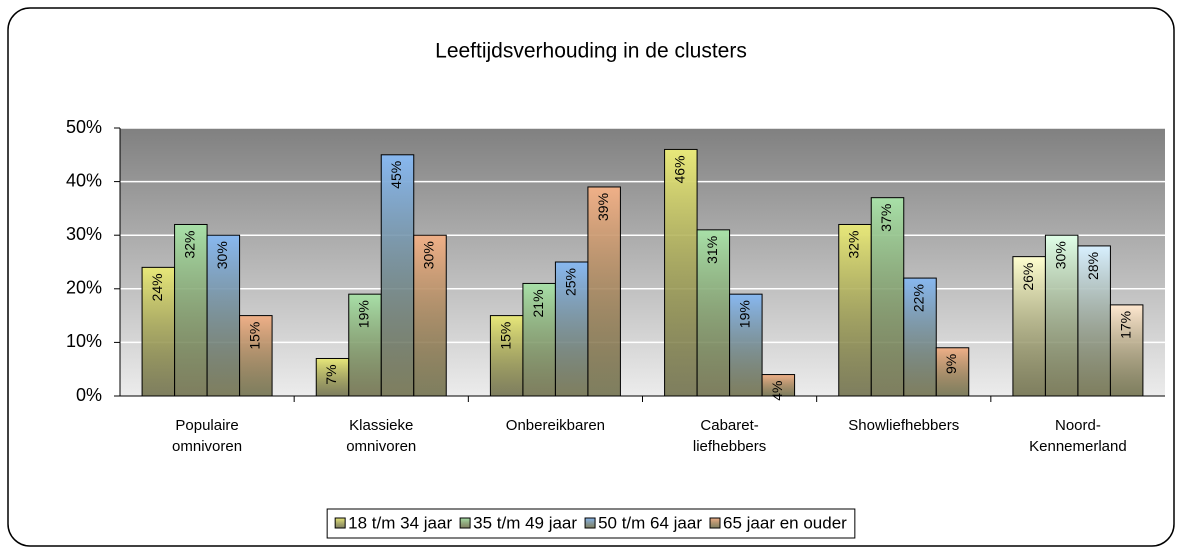 The height and width of the screenshot is (551, 1182). What do you see at coordinates (603, 207) in the screenshot?
I see `data-label: 39%` at bounding box center [603, 207].